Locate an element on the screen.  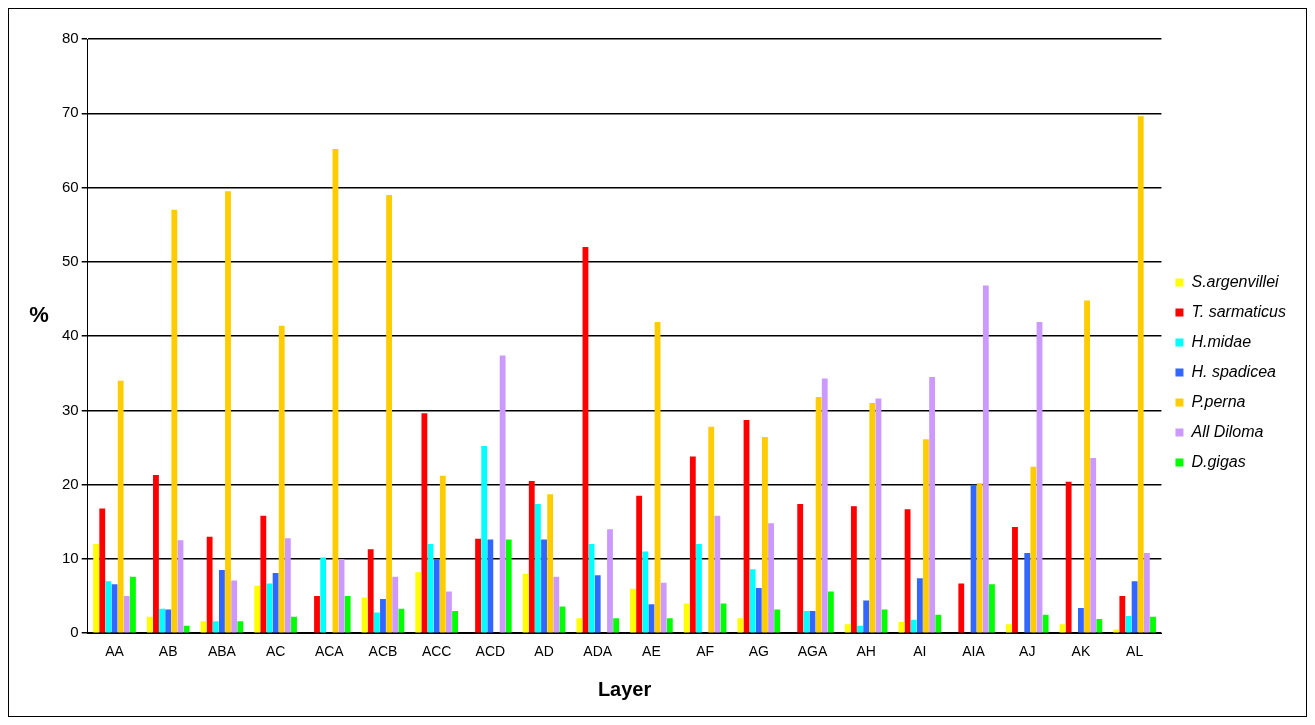
y-tick-label: 50 is located at coordinates (70, 260).